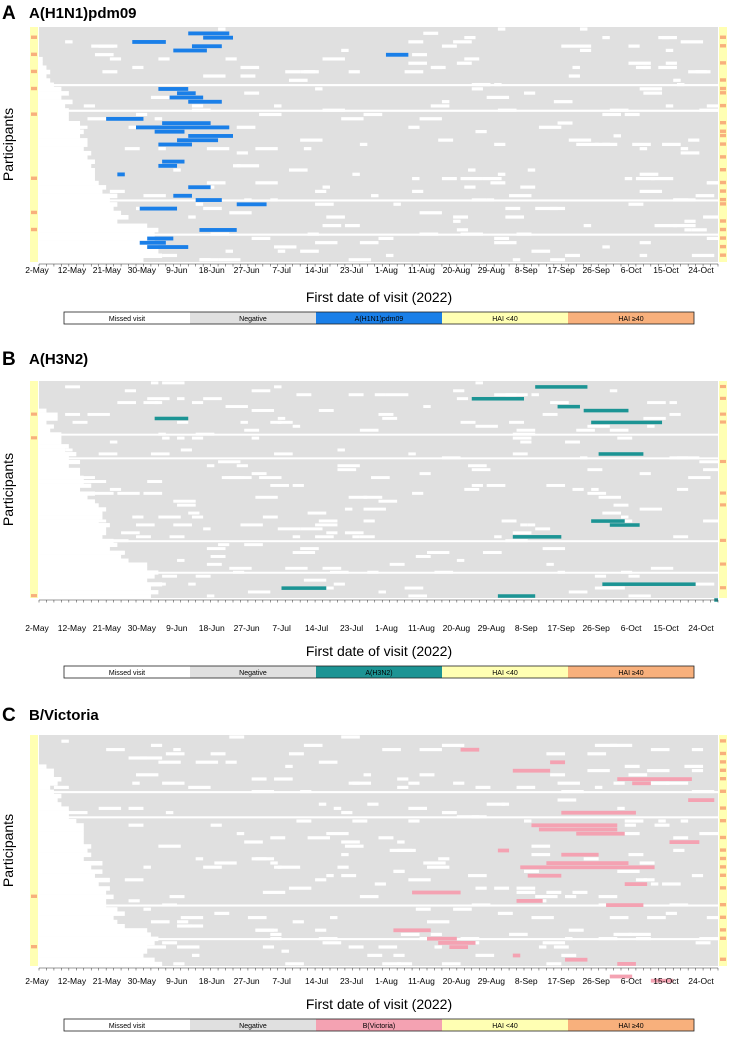 Image resolution: width=732 pixels, height=1049 pixels. I want to click on x-tick-label: 12-May, so click(72, 628).